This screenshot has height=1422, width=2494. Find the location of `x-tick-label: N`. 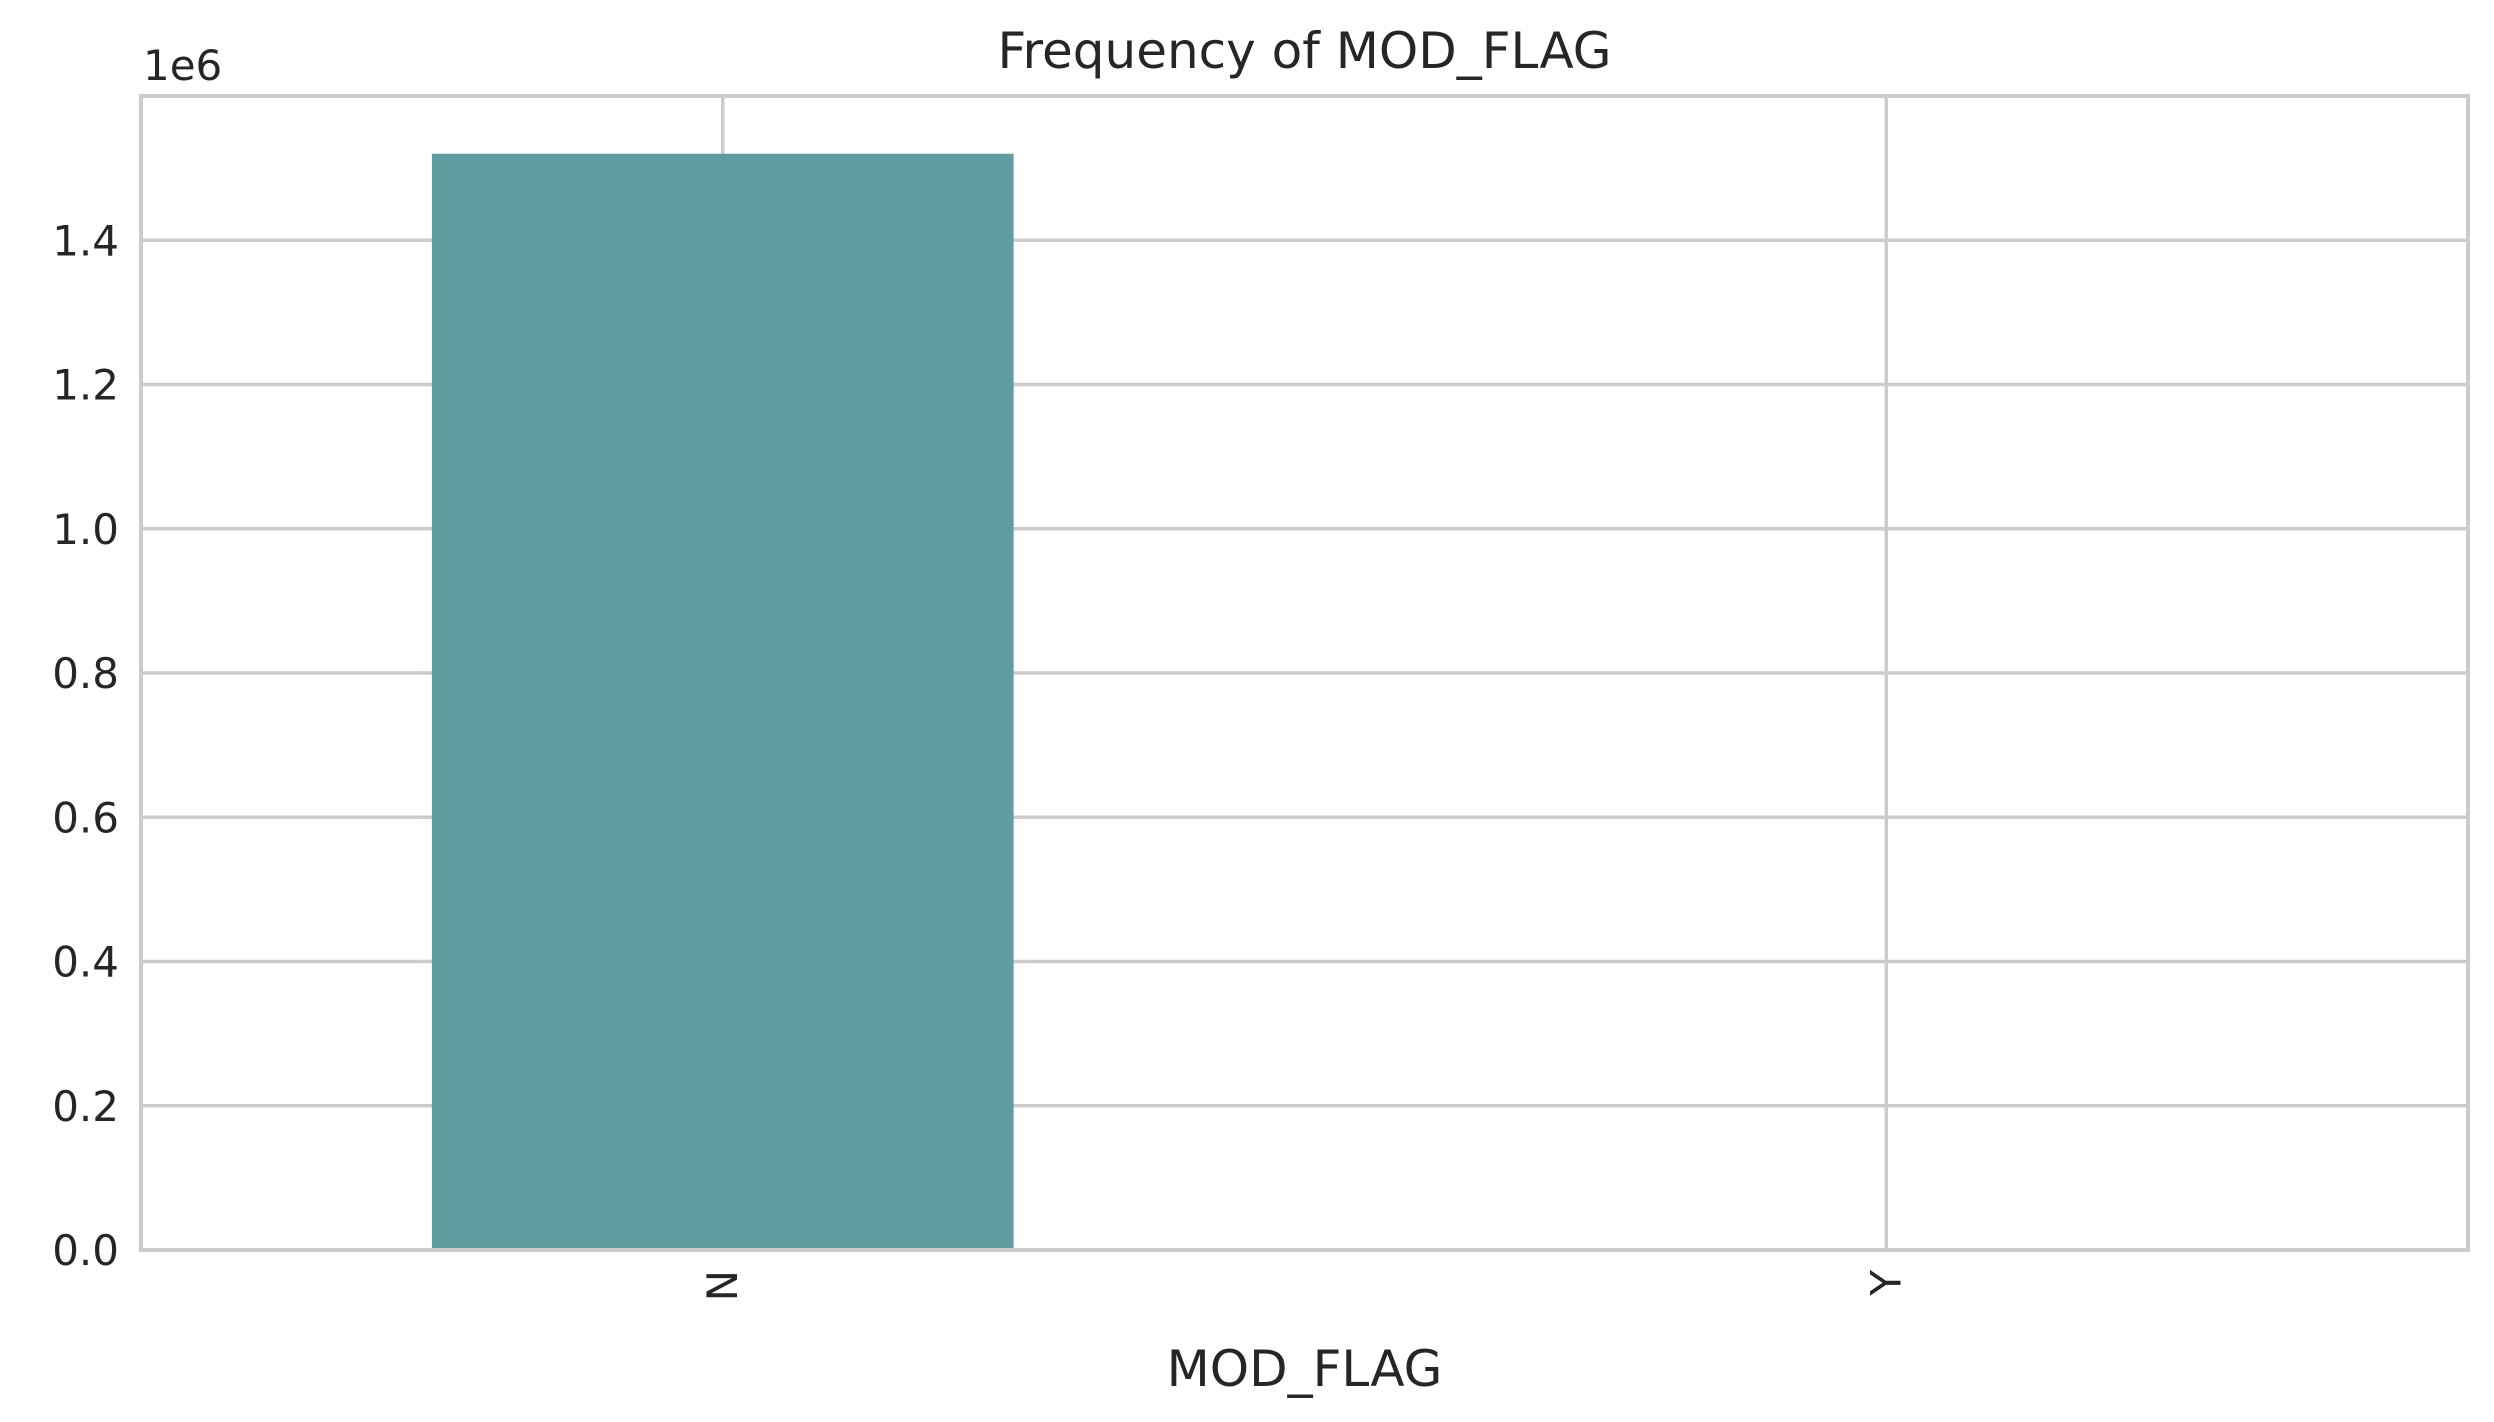

x-tick-label: N is located at coordinates (722, 1285).